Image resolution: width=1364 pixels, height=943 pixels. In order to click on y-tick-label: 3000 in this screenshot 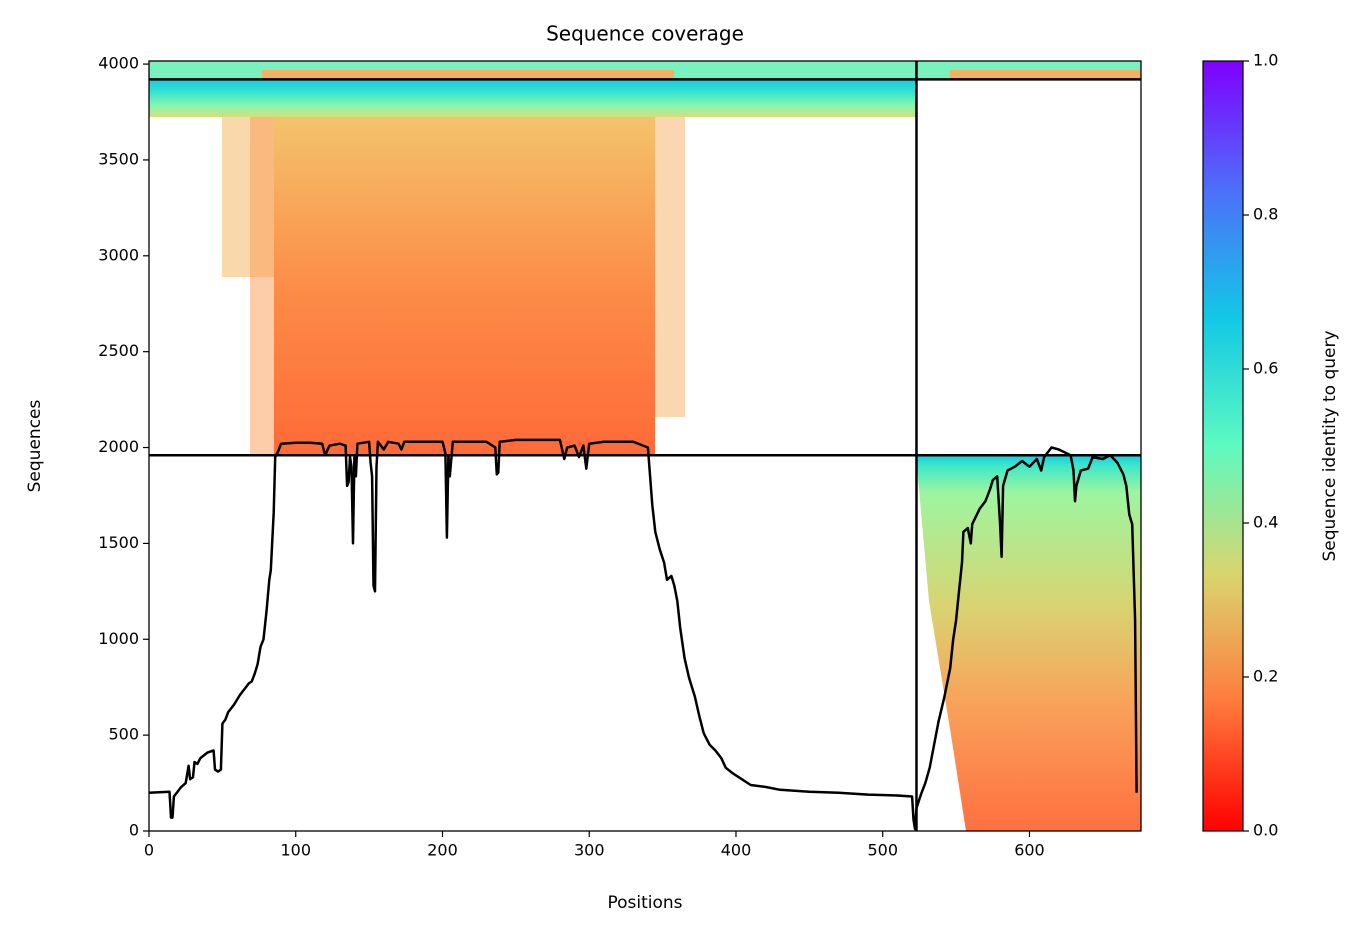, I will do `click(118, 254)`.